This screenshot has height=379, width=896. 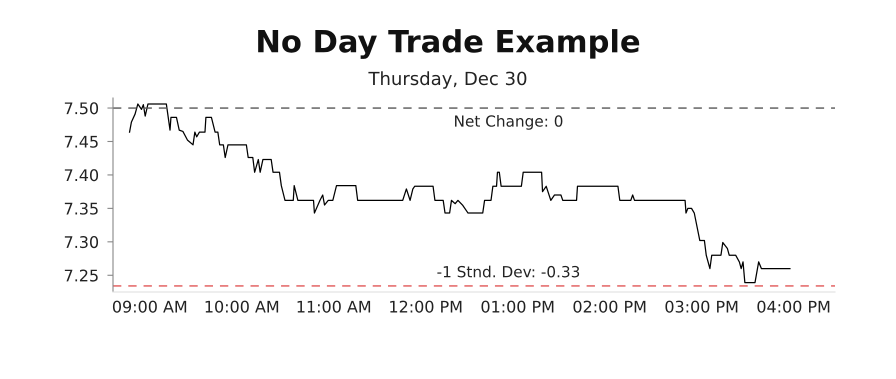 What do you see at coordinates (449, 44) in the screenshot?
I see `chart-title: No Day Trade Example` at bounding box center [449, 44].